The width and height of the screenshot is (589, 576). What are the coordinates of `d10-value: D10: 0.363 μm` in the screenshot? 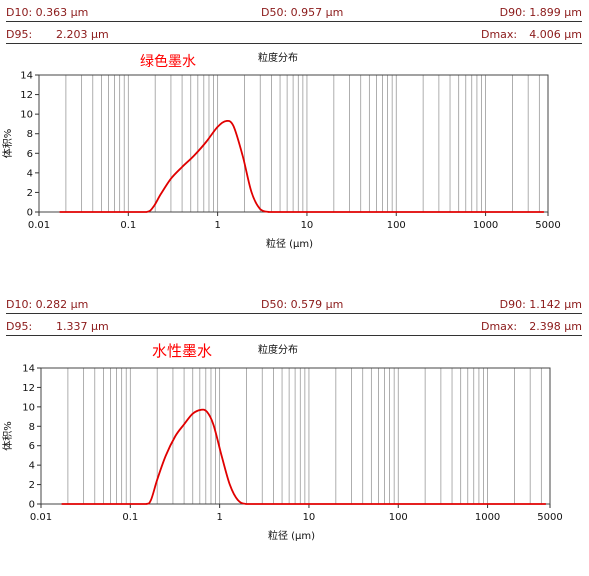 It's located at (47, 12).